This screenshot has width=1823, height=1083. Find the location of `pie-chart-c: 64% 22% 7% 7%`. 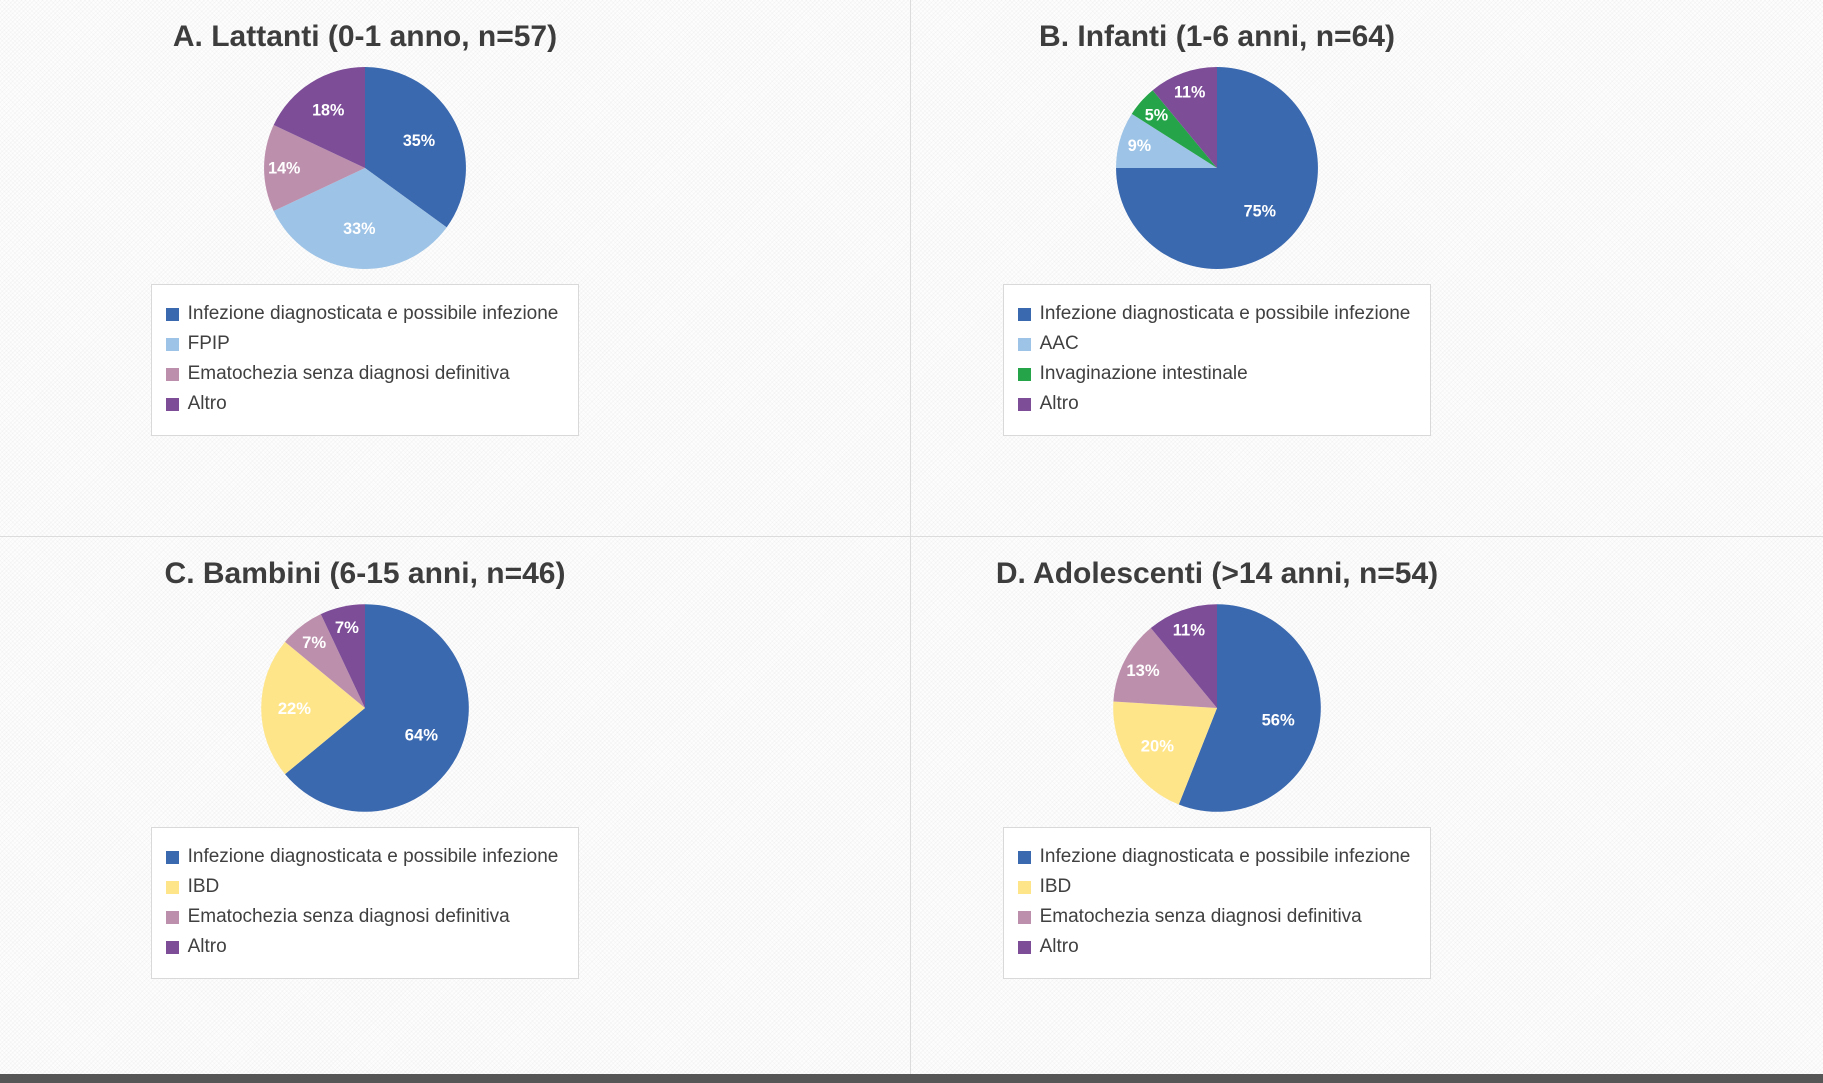

pie-chart-c: 64% 22% 7% 7% is located at coordinates (365, 708).